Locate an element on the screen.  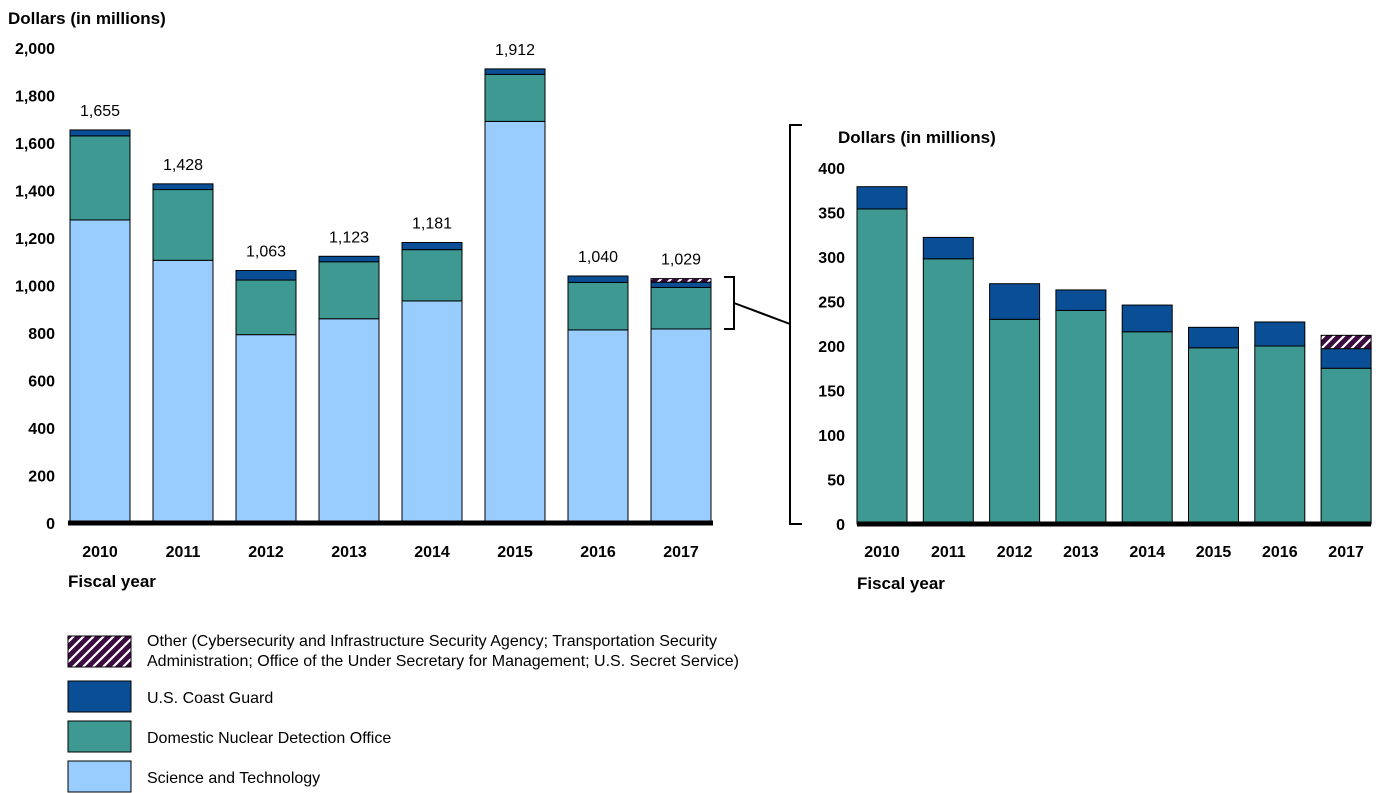
y-tick-label: 600 is located at coordinates (41, 382).